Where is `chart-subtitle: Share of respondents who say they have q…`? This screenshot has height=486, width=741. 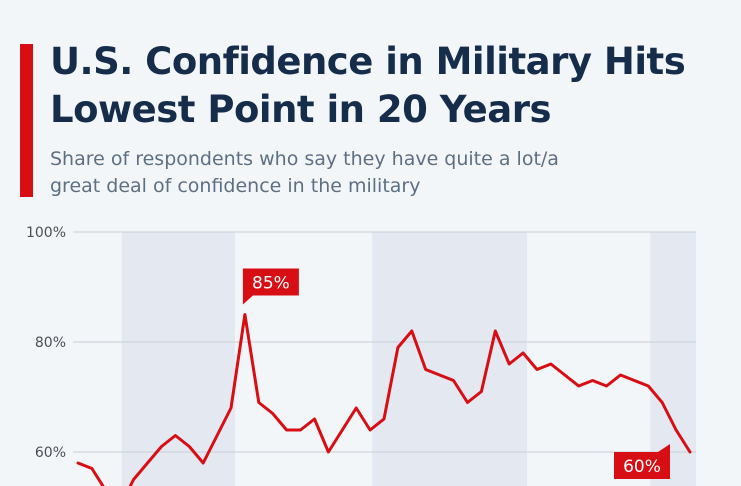 chart-subtitle: Share of respondents who say they have q… is located at coordinates (304, 172).